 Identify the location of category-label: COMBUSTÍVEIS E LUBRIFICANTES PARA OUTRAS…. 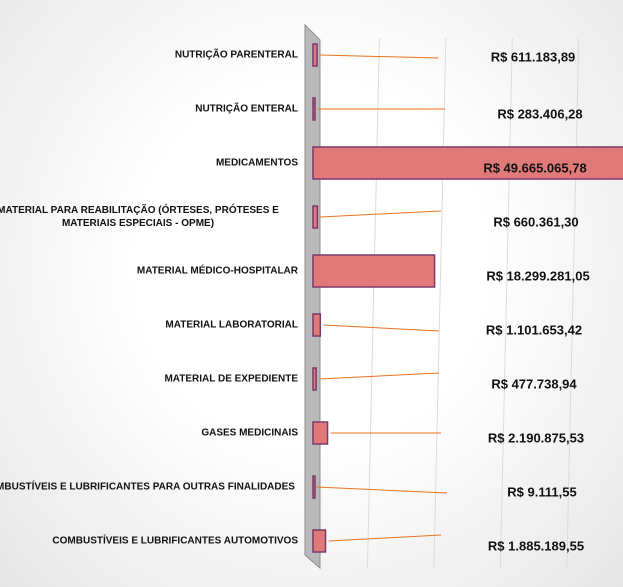
(147, 487).